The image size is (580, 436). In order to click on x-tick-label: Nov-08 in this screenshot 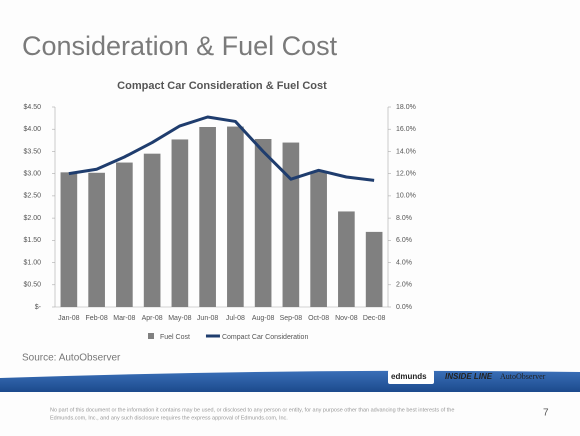, I will do `click(346, 318)`.